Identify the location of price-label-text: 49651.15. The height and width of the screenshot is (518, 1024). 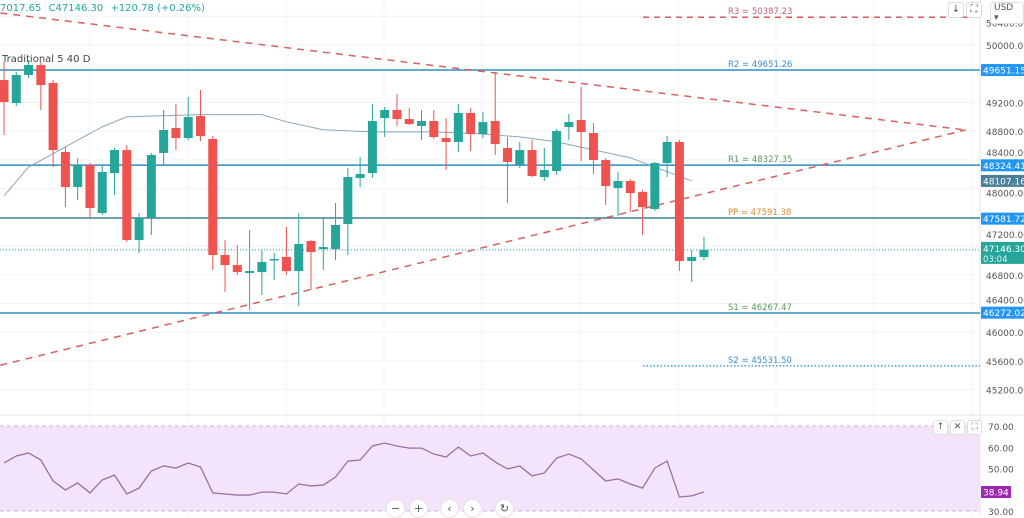
(1003, 72).